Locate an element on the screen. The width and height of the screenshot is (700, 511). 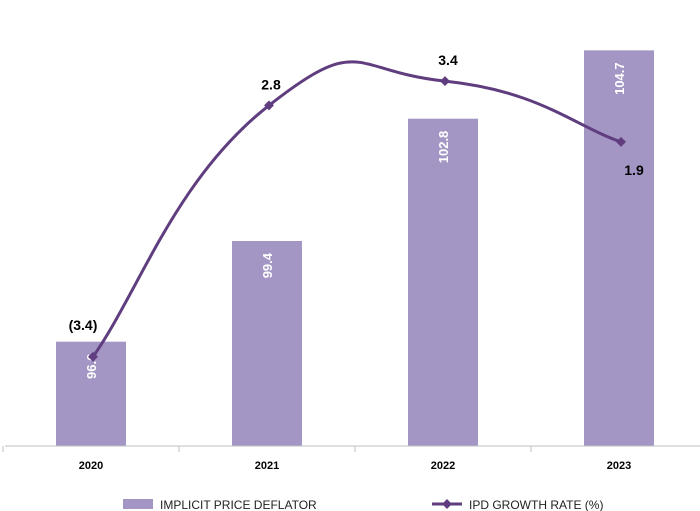
bar-value-label: 102.8 is located at coordinates (443, 147).